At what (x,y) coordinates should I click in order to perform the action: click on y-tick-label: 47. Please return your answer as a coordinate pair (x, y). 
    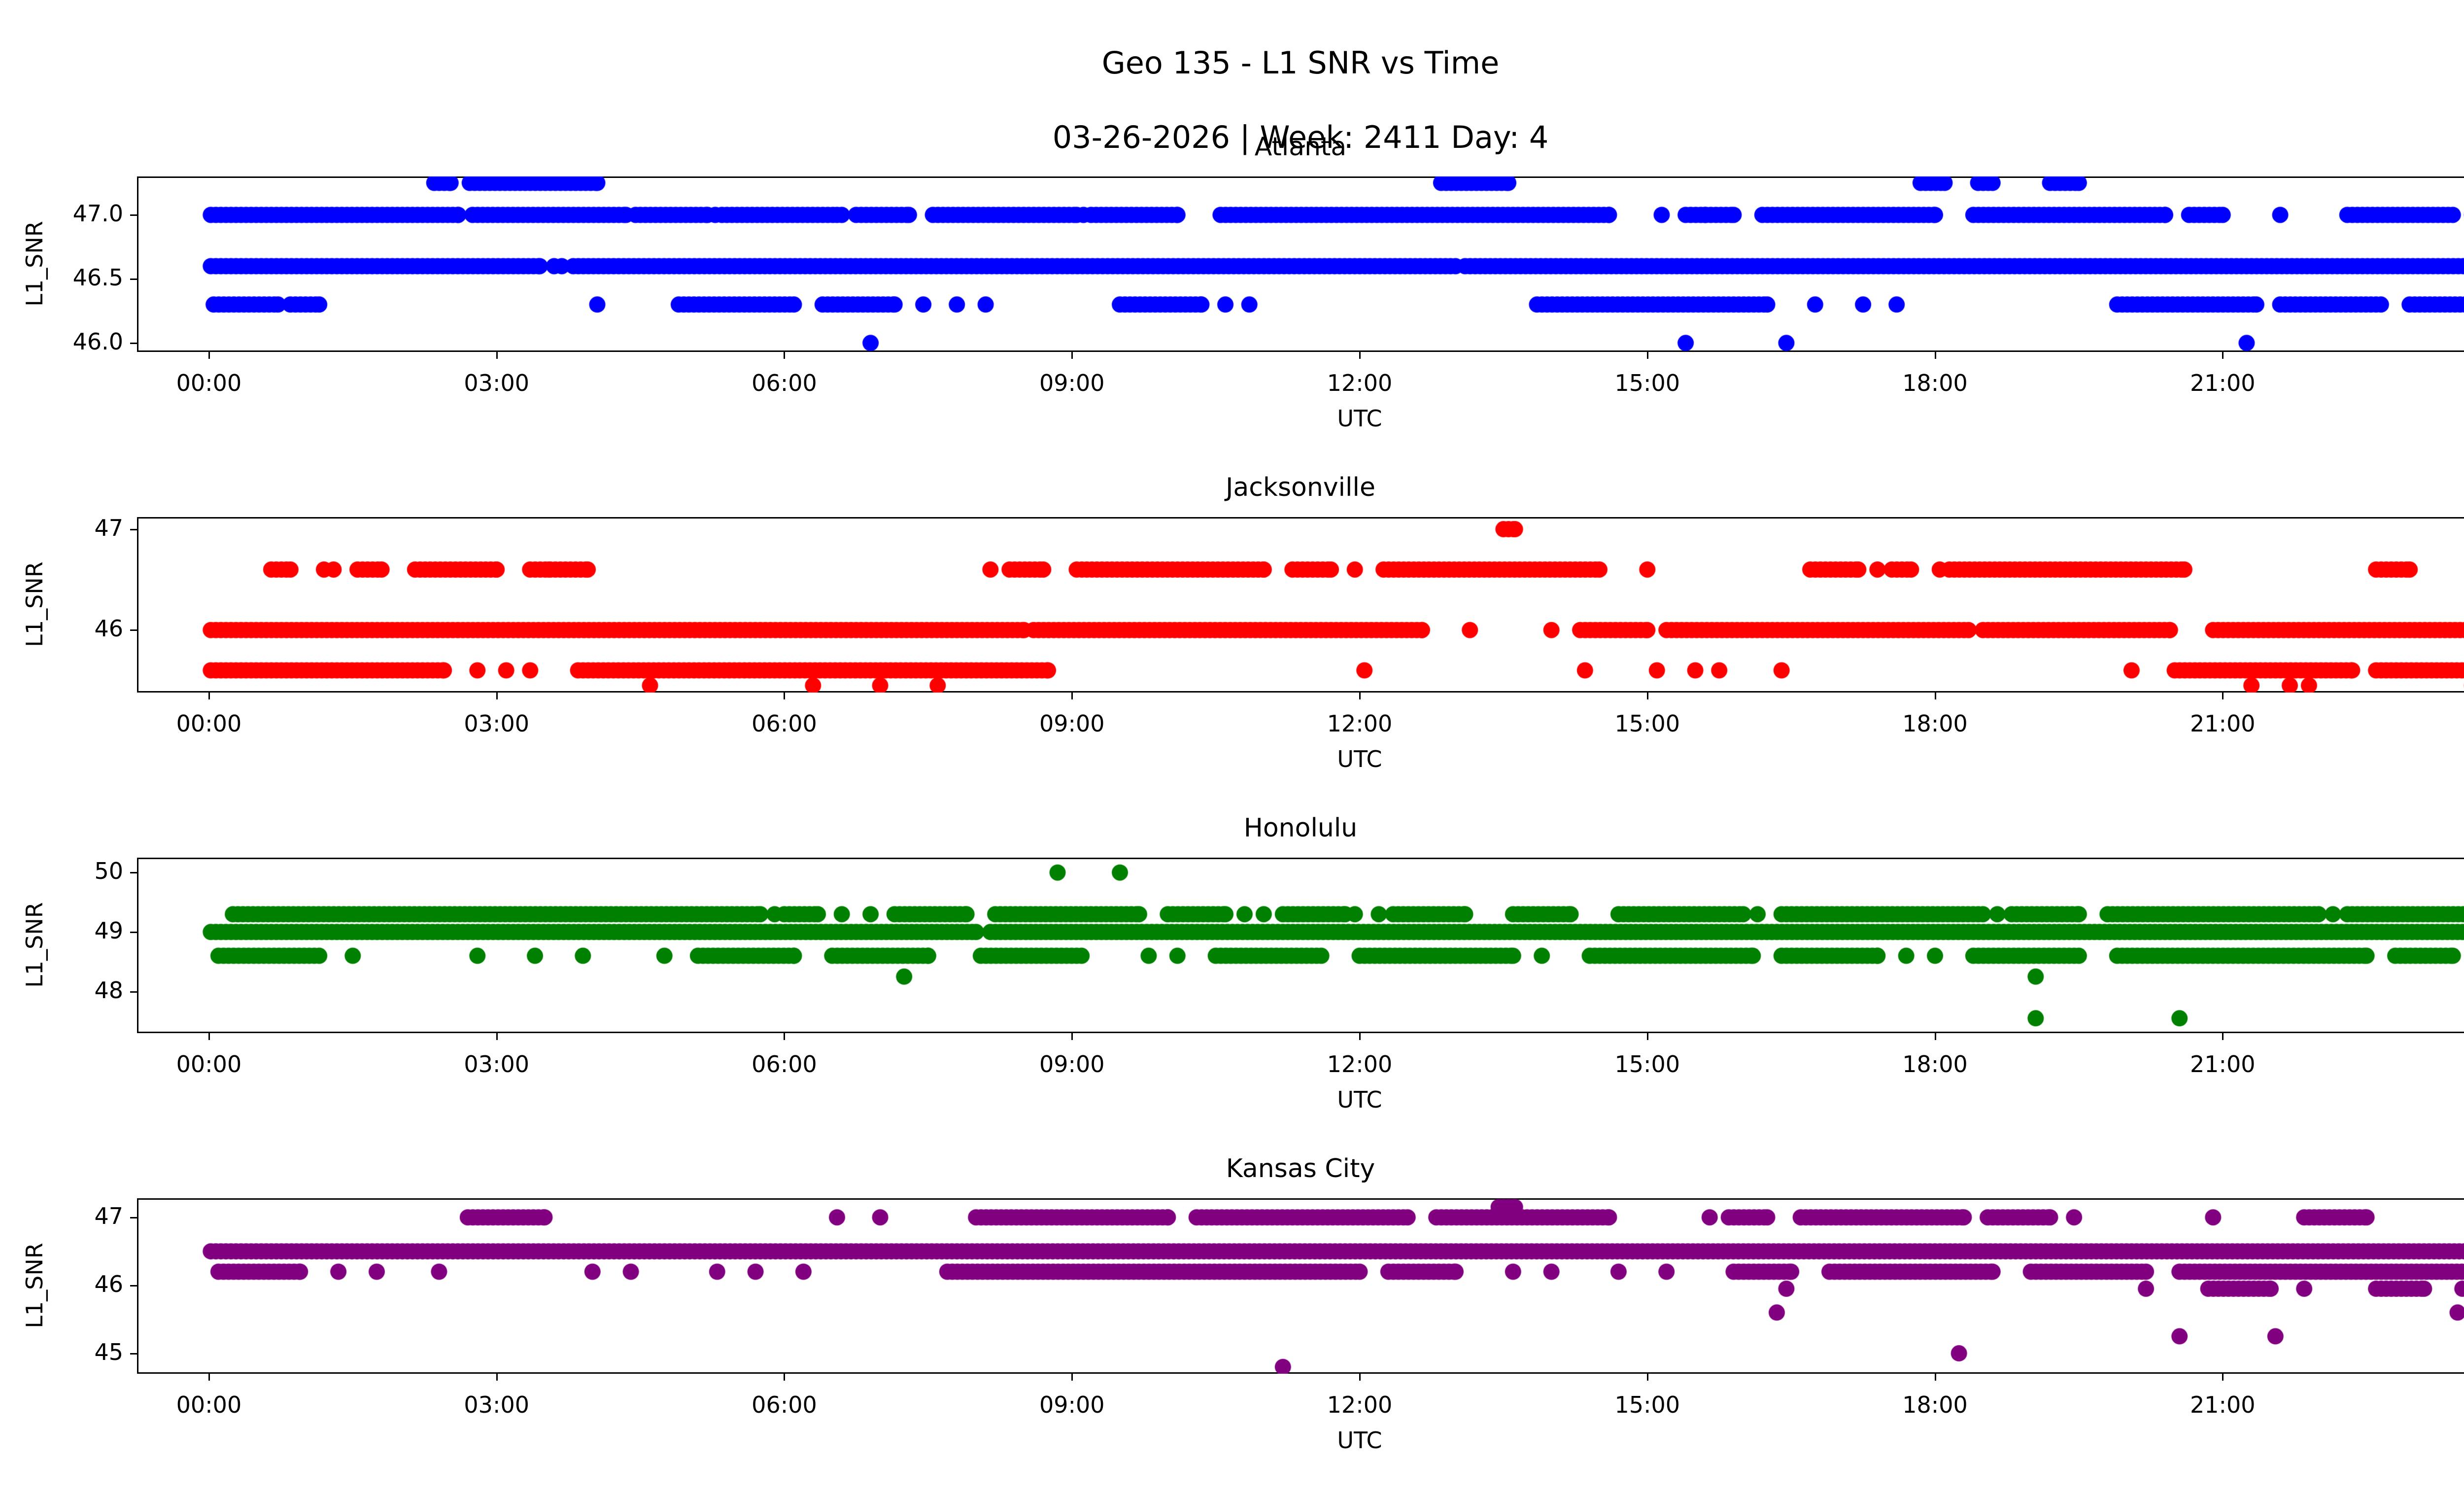
    Looking at the image, I should click on (108, 527).